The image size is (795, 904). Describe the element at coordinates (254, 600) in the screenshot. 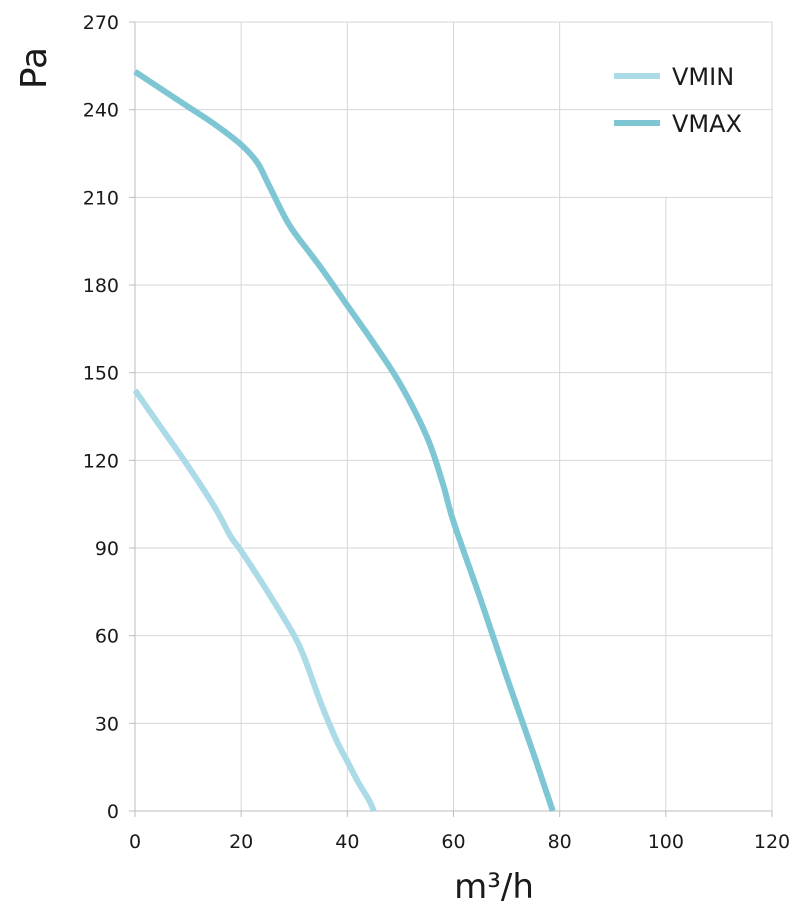

I see `series-line-vmin` at that location.